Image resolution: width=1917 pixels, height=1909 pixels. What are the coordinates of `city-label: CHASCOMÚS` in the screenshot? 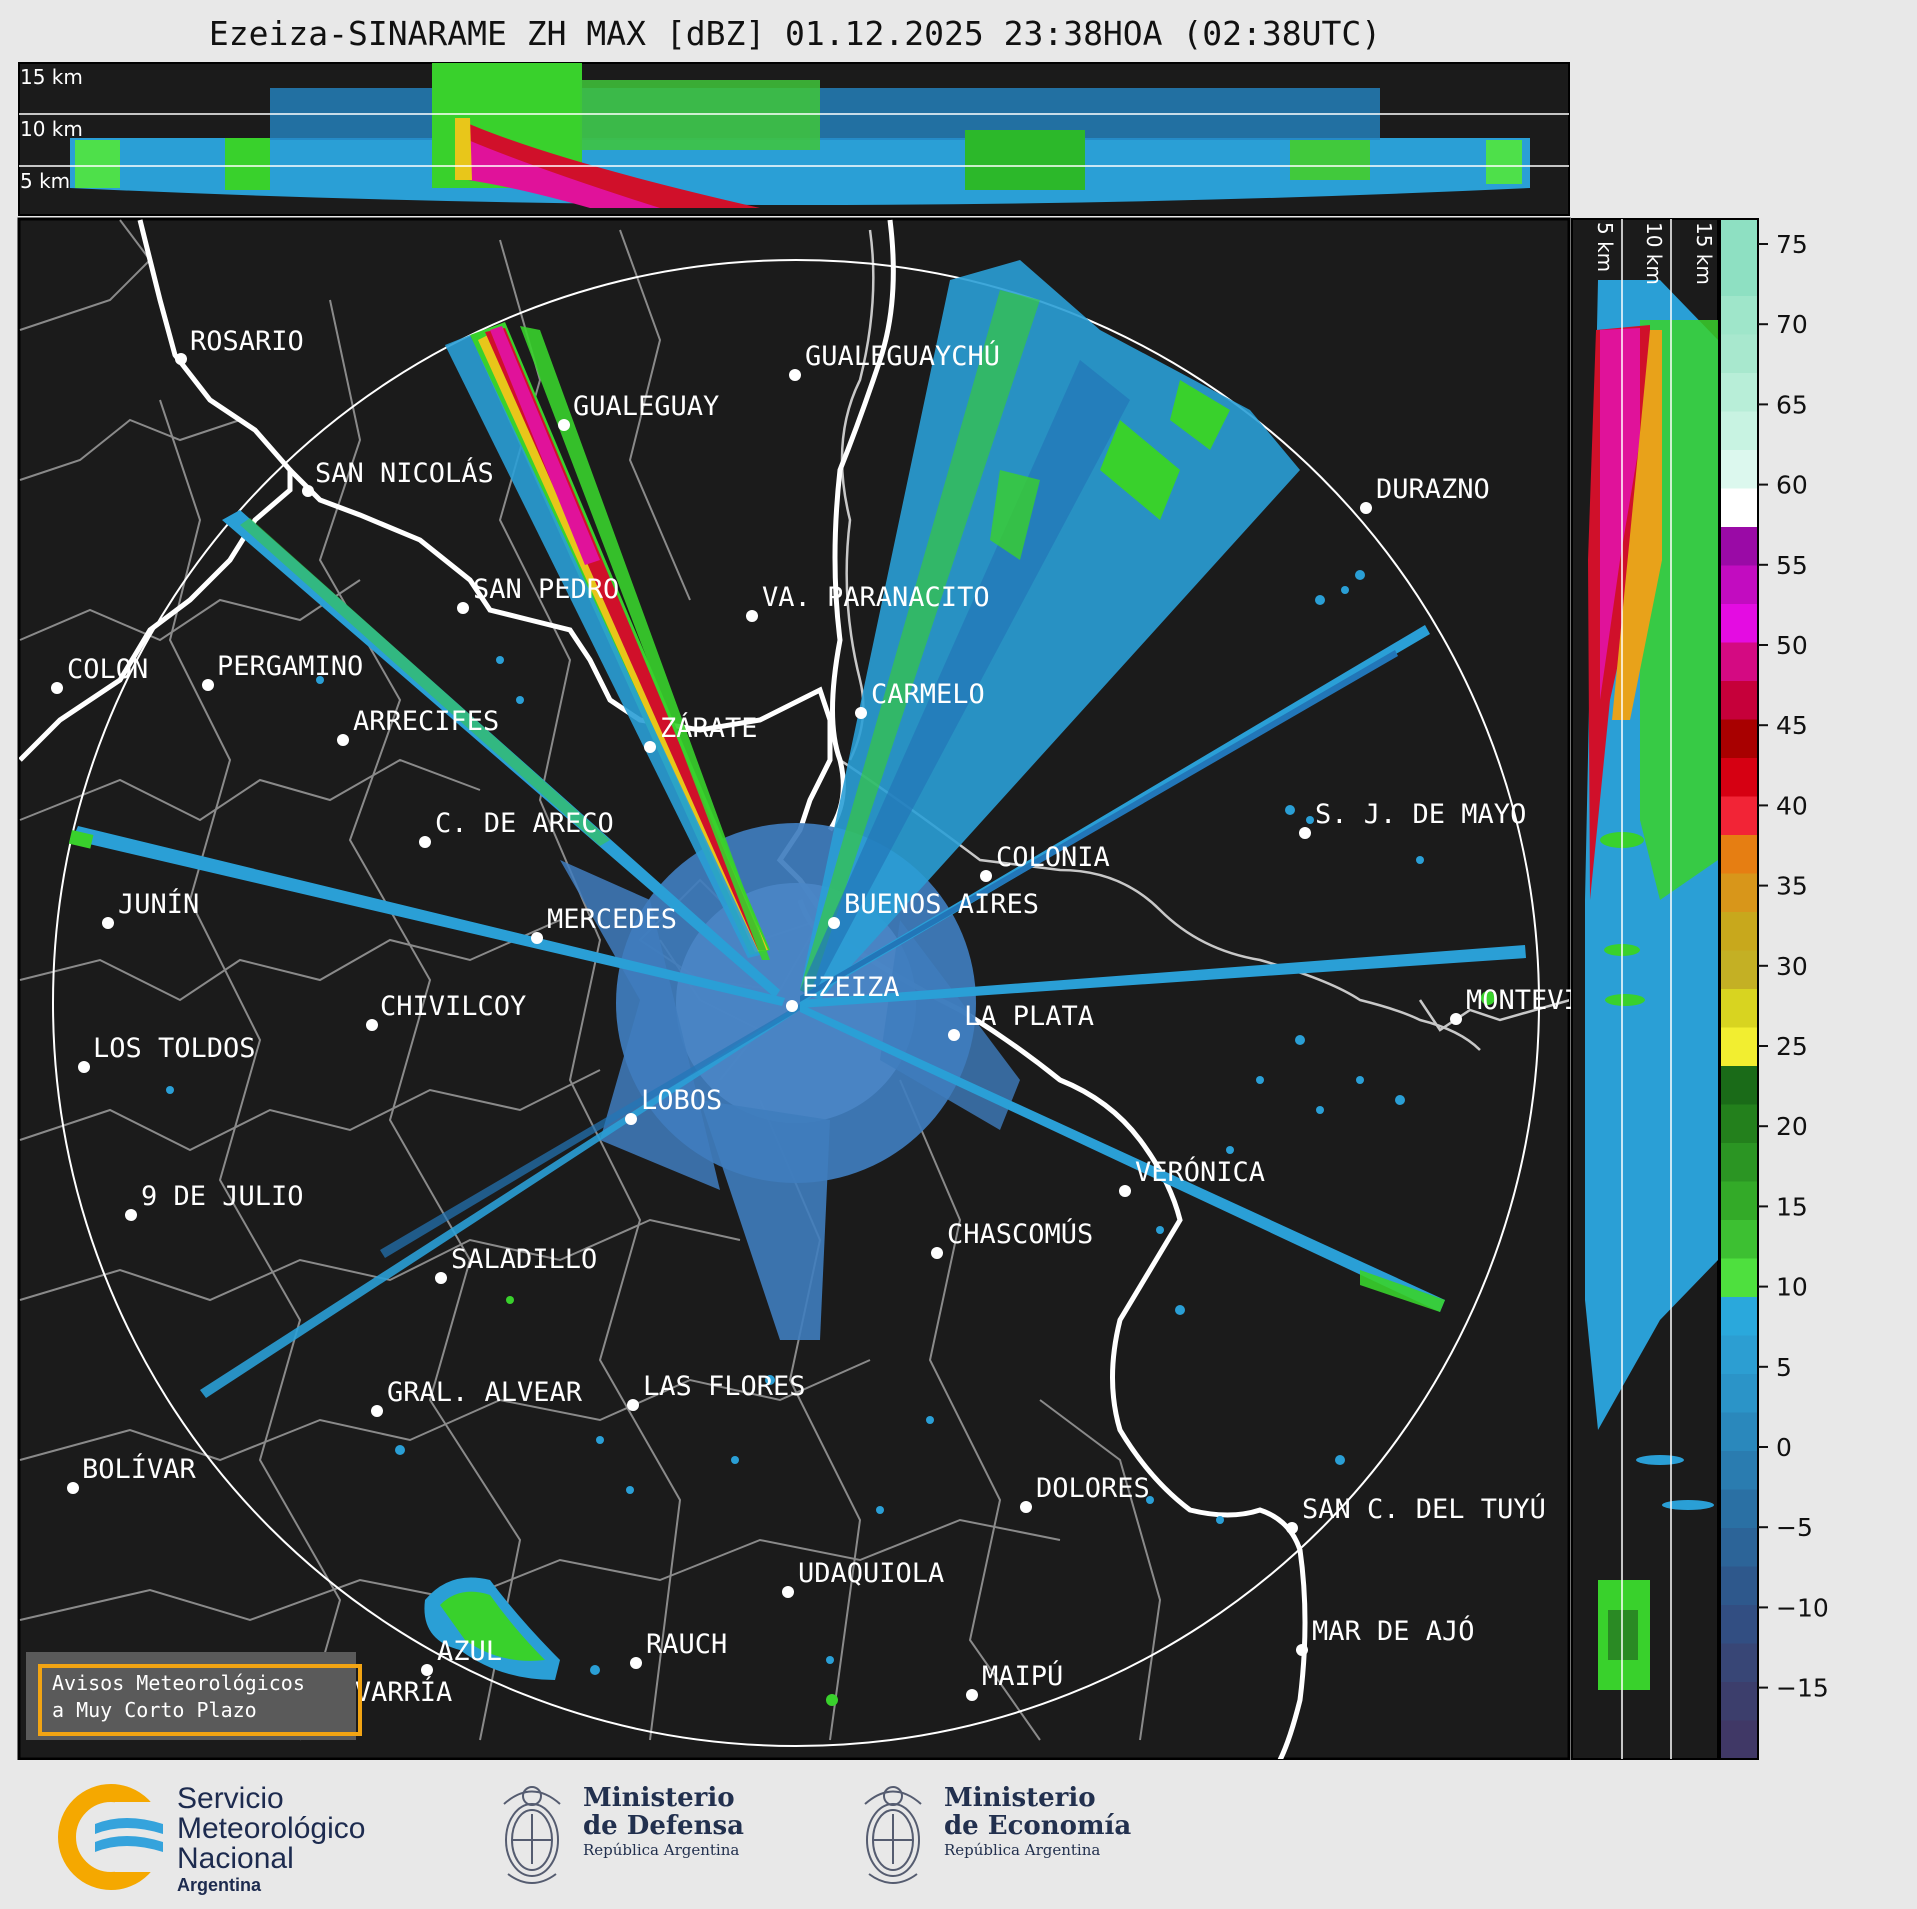 It's located at (1020, 1234).